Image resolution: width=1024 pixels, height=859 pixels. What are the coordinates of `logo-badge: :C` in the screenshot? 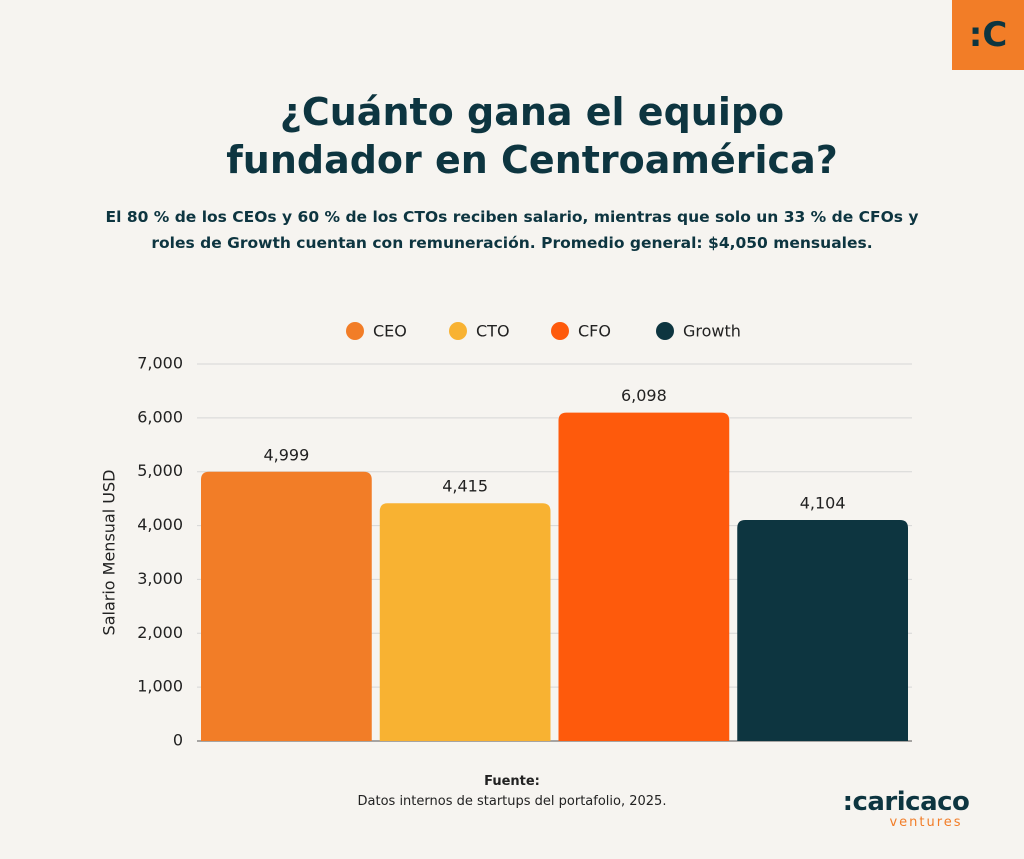 It's located at (988, 35).